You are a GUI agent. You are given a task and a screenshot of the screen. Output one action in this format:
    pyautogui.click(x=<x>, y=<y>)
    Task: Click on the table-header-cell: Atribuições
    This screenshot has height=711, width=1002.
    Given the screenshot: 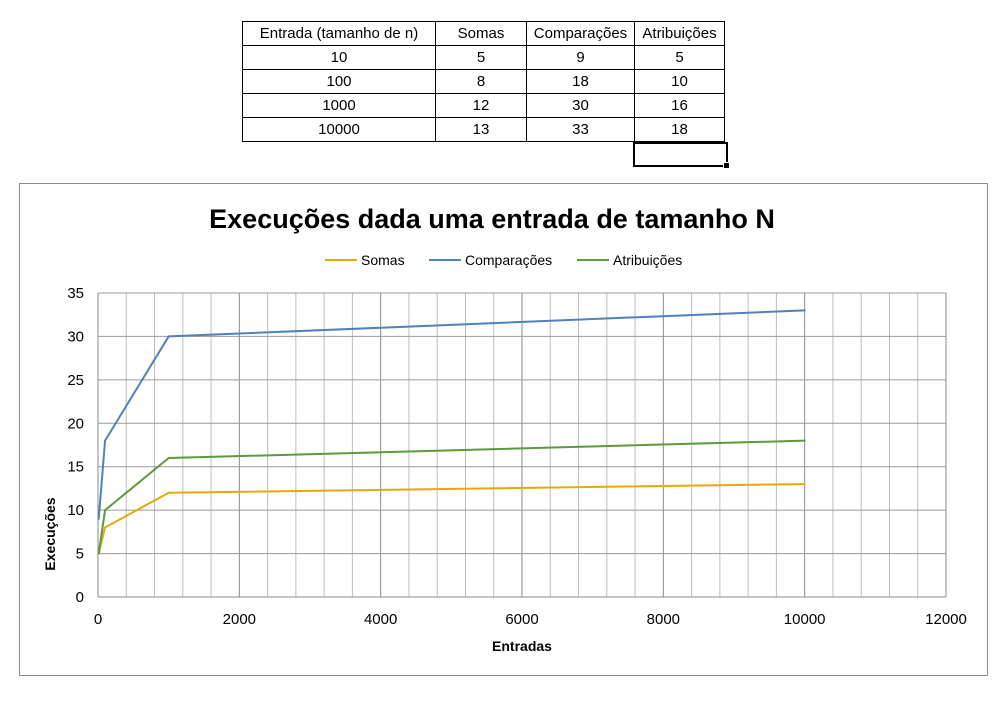 What is the action you would take?
    pyautogui.click(x=679, y=33)
    